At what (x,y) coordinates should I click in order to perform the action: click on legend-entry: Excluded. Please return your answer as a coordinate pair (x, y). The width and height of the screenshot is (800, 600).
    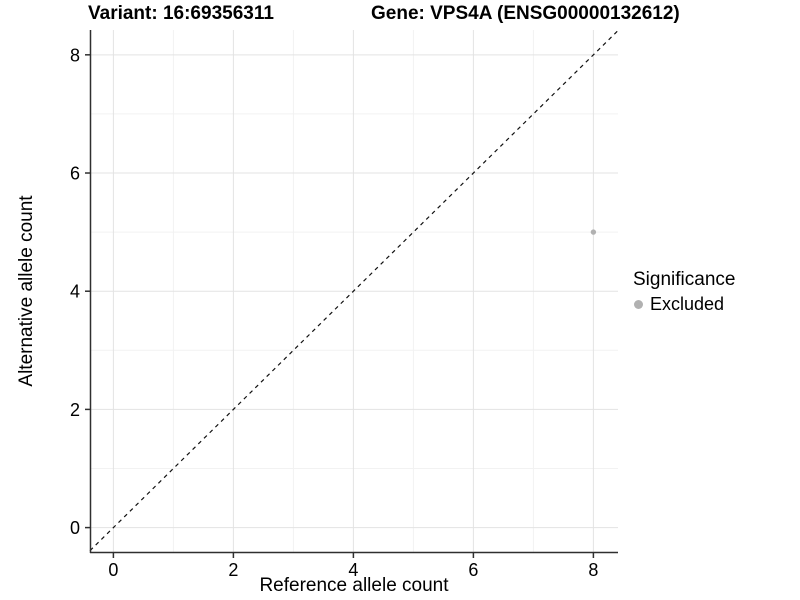
    Looking at the image, I should click on (683, 304).